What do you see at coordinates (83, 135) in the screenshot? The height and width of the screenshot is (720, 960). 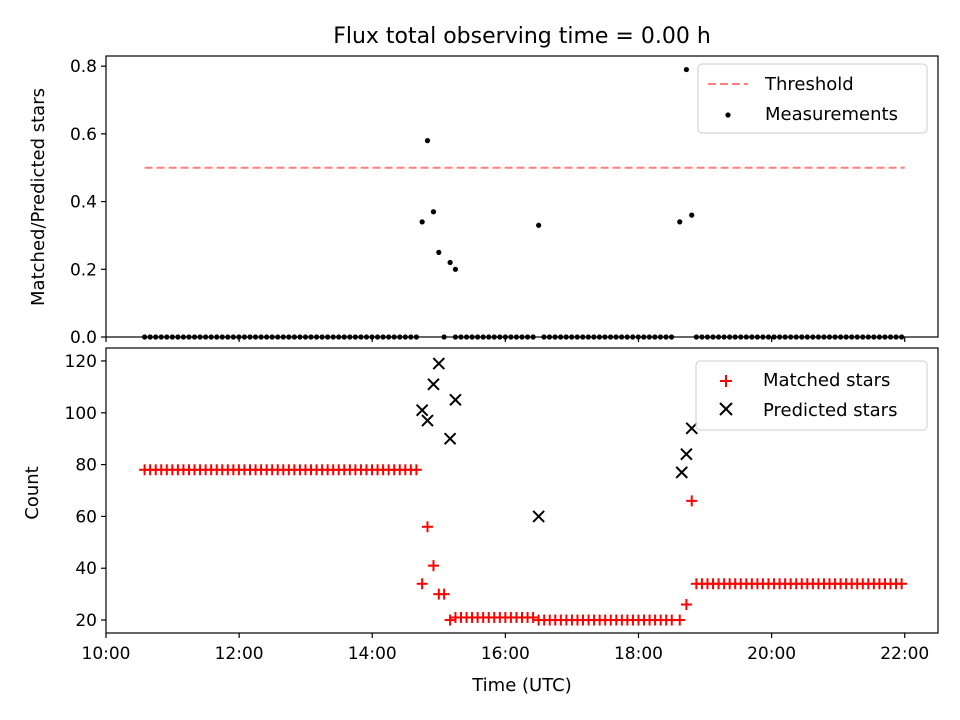 I see `y-tick-label: 0.6` at bounding box center [83, 135].